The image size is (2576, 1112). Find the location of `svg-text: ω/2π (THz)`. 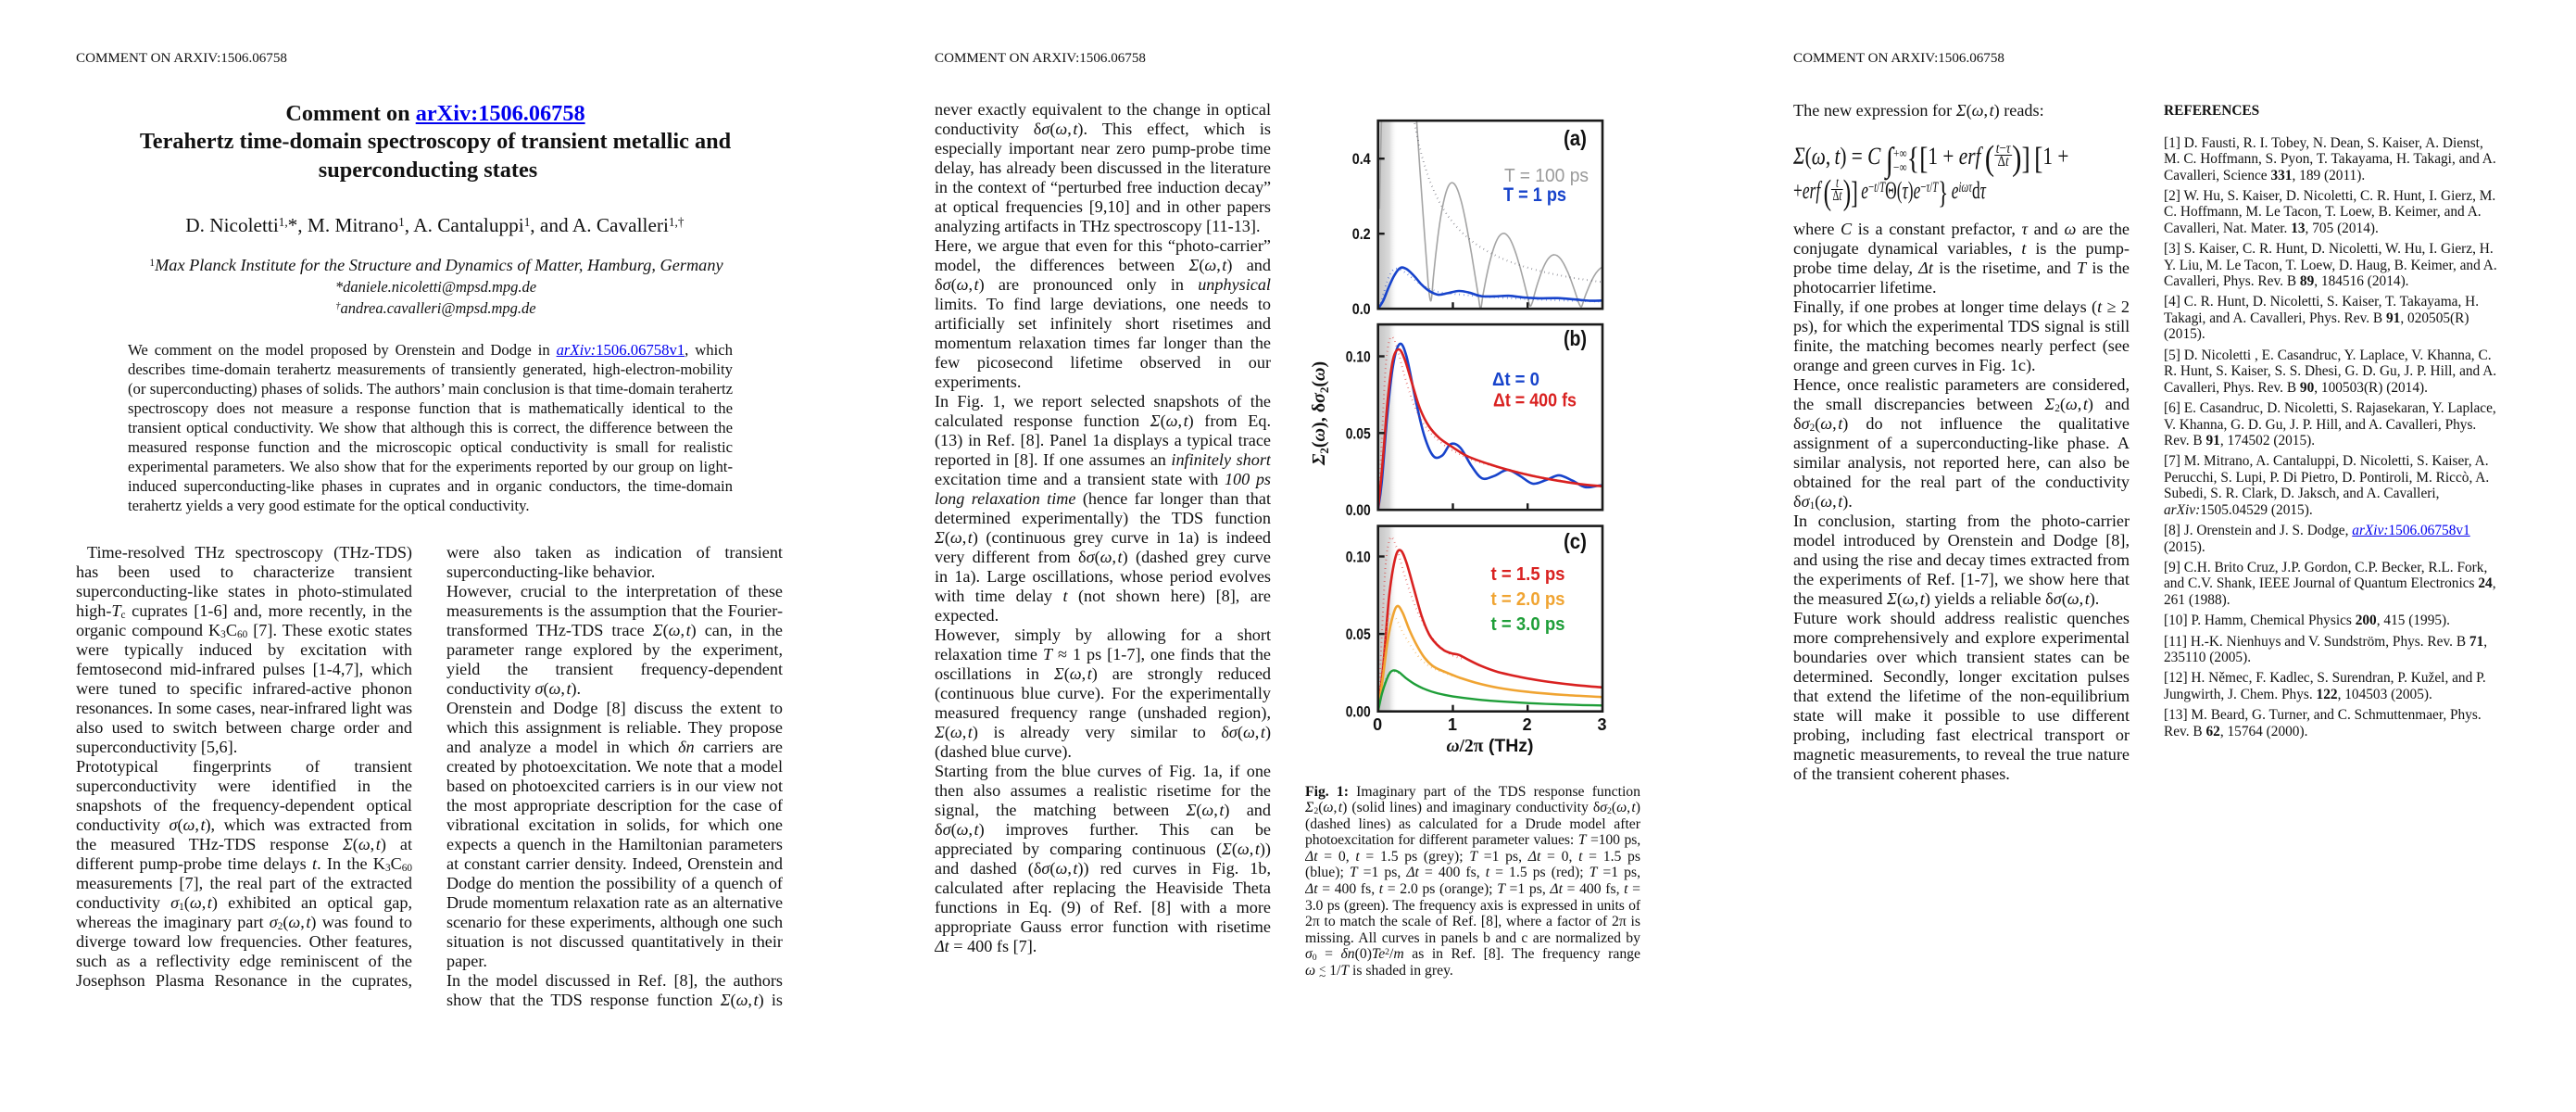

svg-text: ω/2π (THz) is located at coordinates (1489, 746).